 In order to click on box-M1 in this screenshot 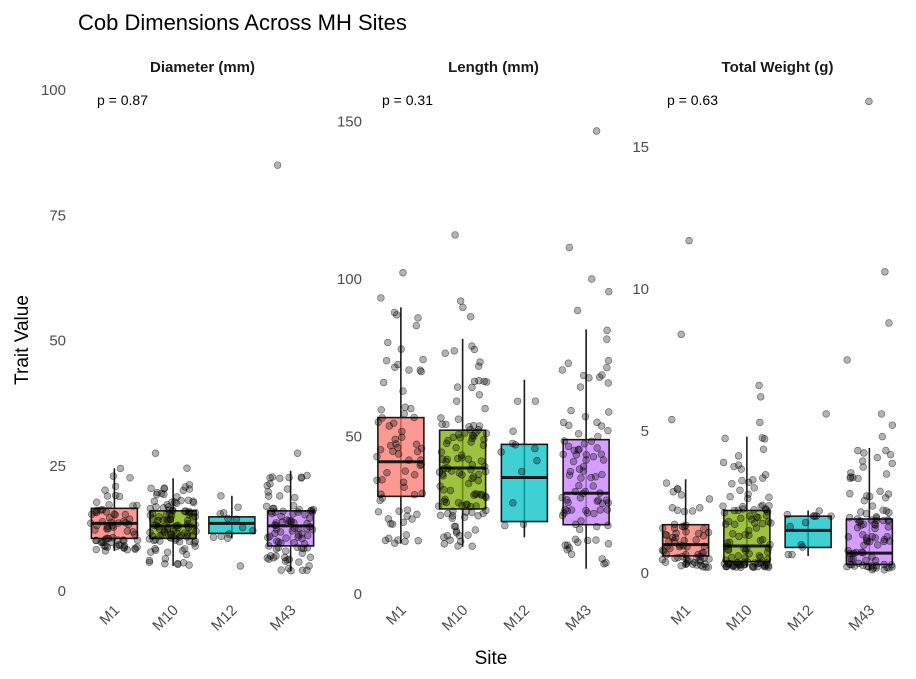, I will do `click(686, 403)`.